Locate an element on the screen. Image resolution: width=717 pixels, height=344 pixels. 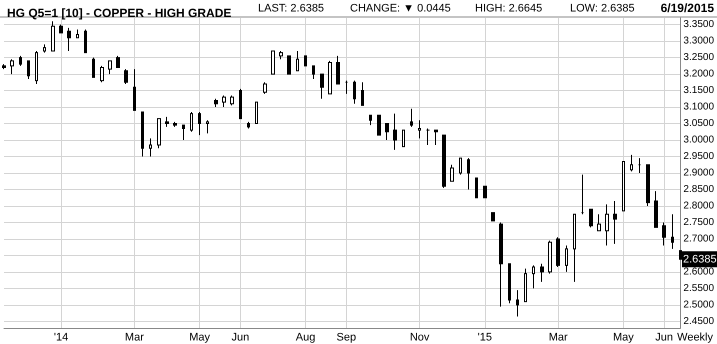
text: CHANGE: ▼ 0.0445 is located at coordinates (400, 8).